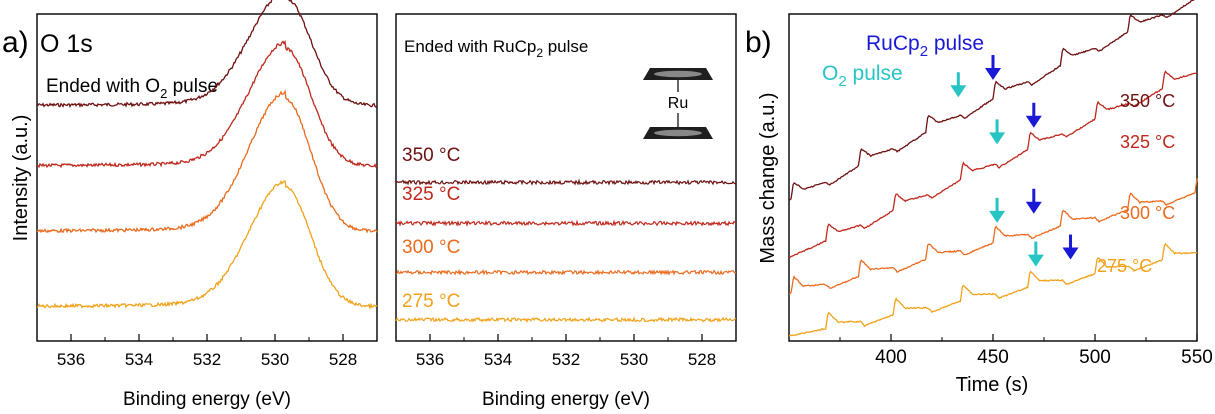 This screenshot has width=1215, height=414. Describe the element at coordinates (207, 399) in the screenshot. I see `panel-a1-xlabel: Binding energy (eV)` at that location.